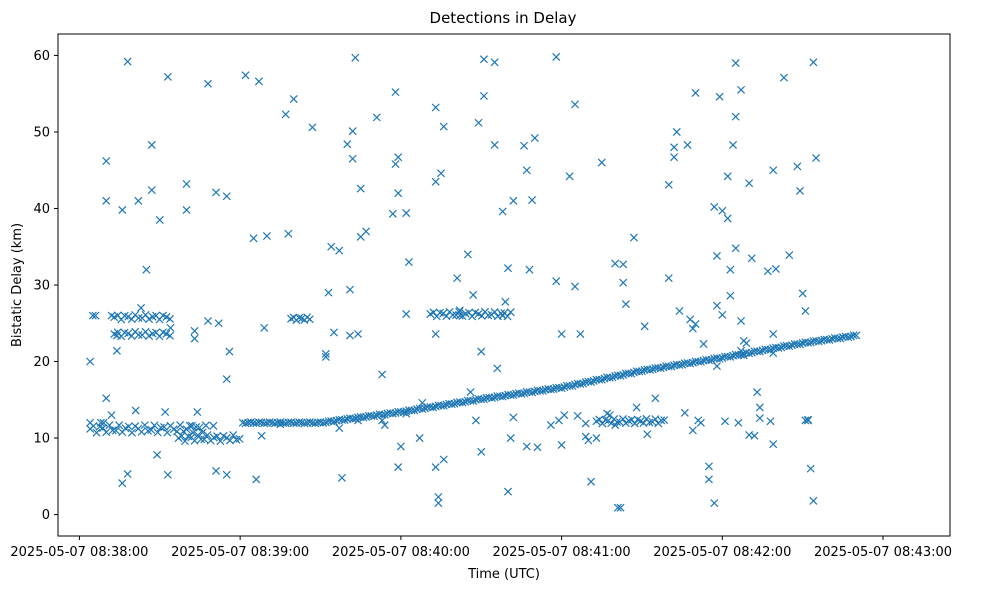 This screenshot has height=590, width=981. What do you see at coordinates (41, 362) in the screenshot?
I see `y-tick-label: 20` at bounding box center [41, 362].